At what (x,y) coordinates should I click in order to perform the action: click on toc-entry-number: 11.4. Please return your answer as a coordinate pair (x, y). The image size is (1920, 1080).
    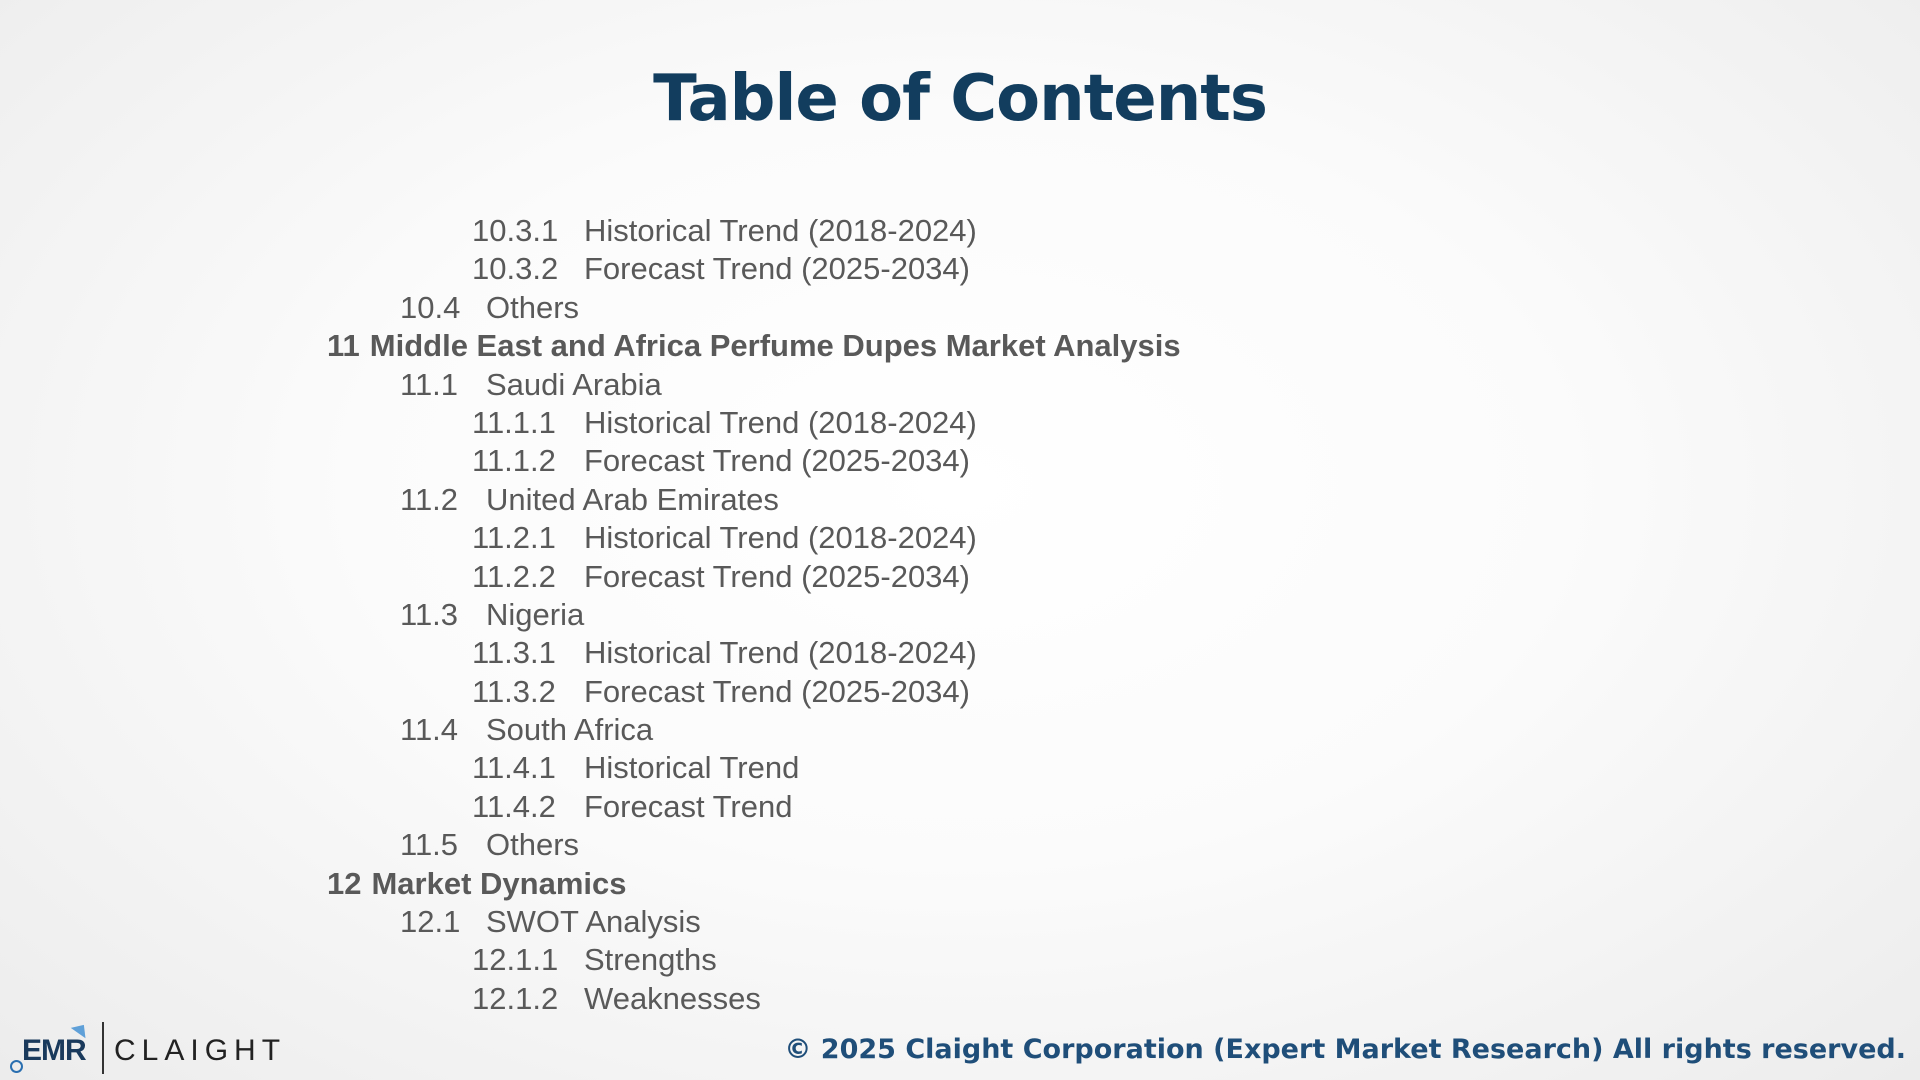
    Looking at the image, I should click on (429, 730).